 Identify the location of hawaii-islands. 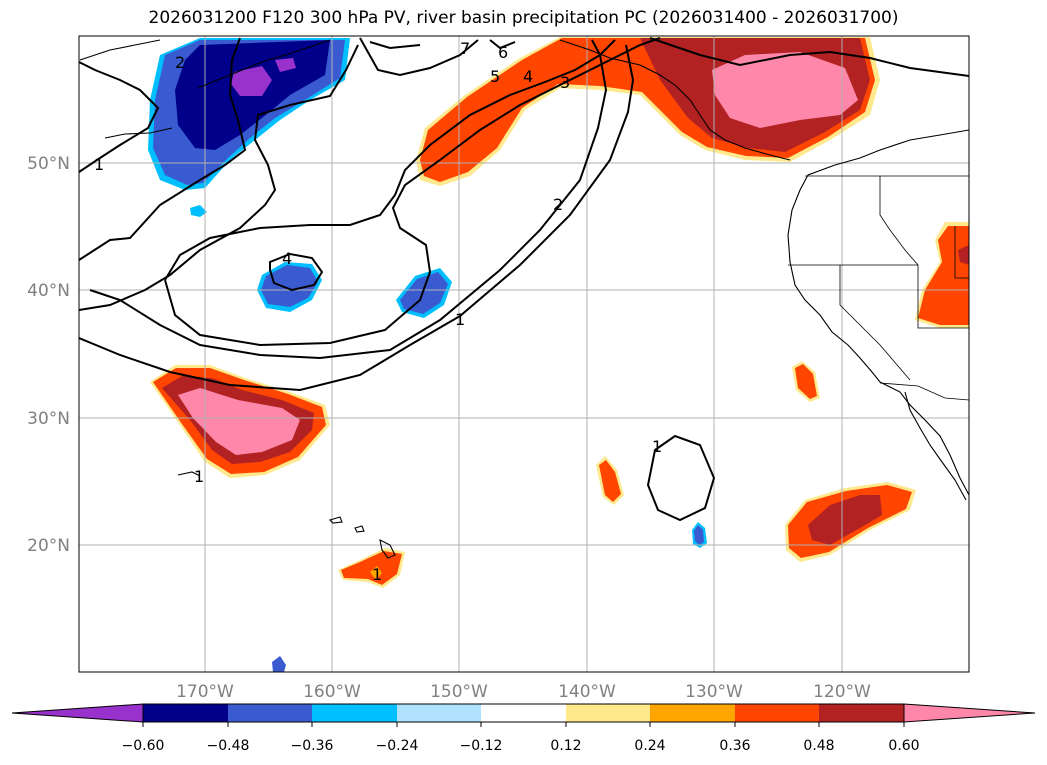
(362, 537).